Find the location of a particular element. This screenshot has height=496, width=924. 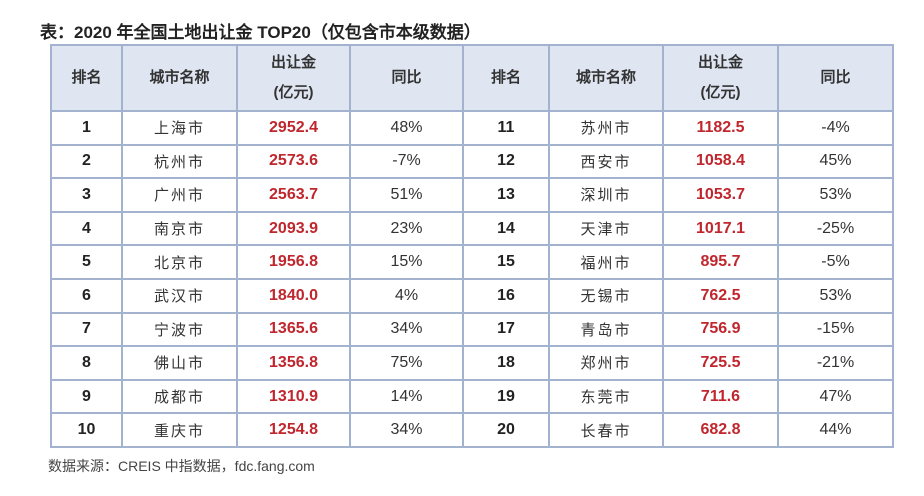

yoy-cell: -25% is located at coordinates (835, 228).